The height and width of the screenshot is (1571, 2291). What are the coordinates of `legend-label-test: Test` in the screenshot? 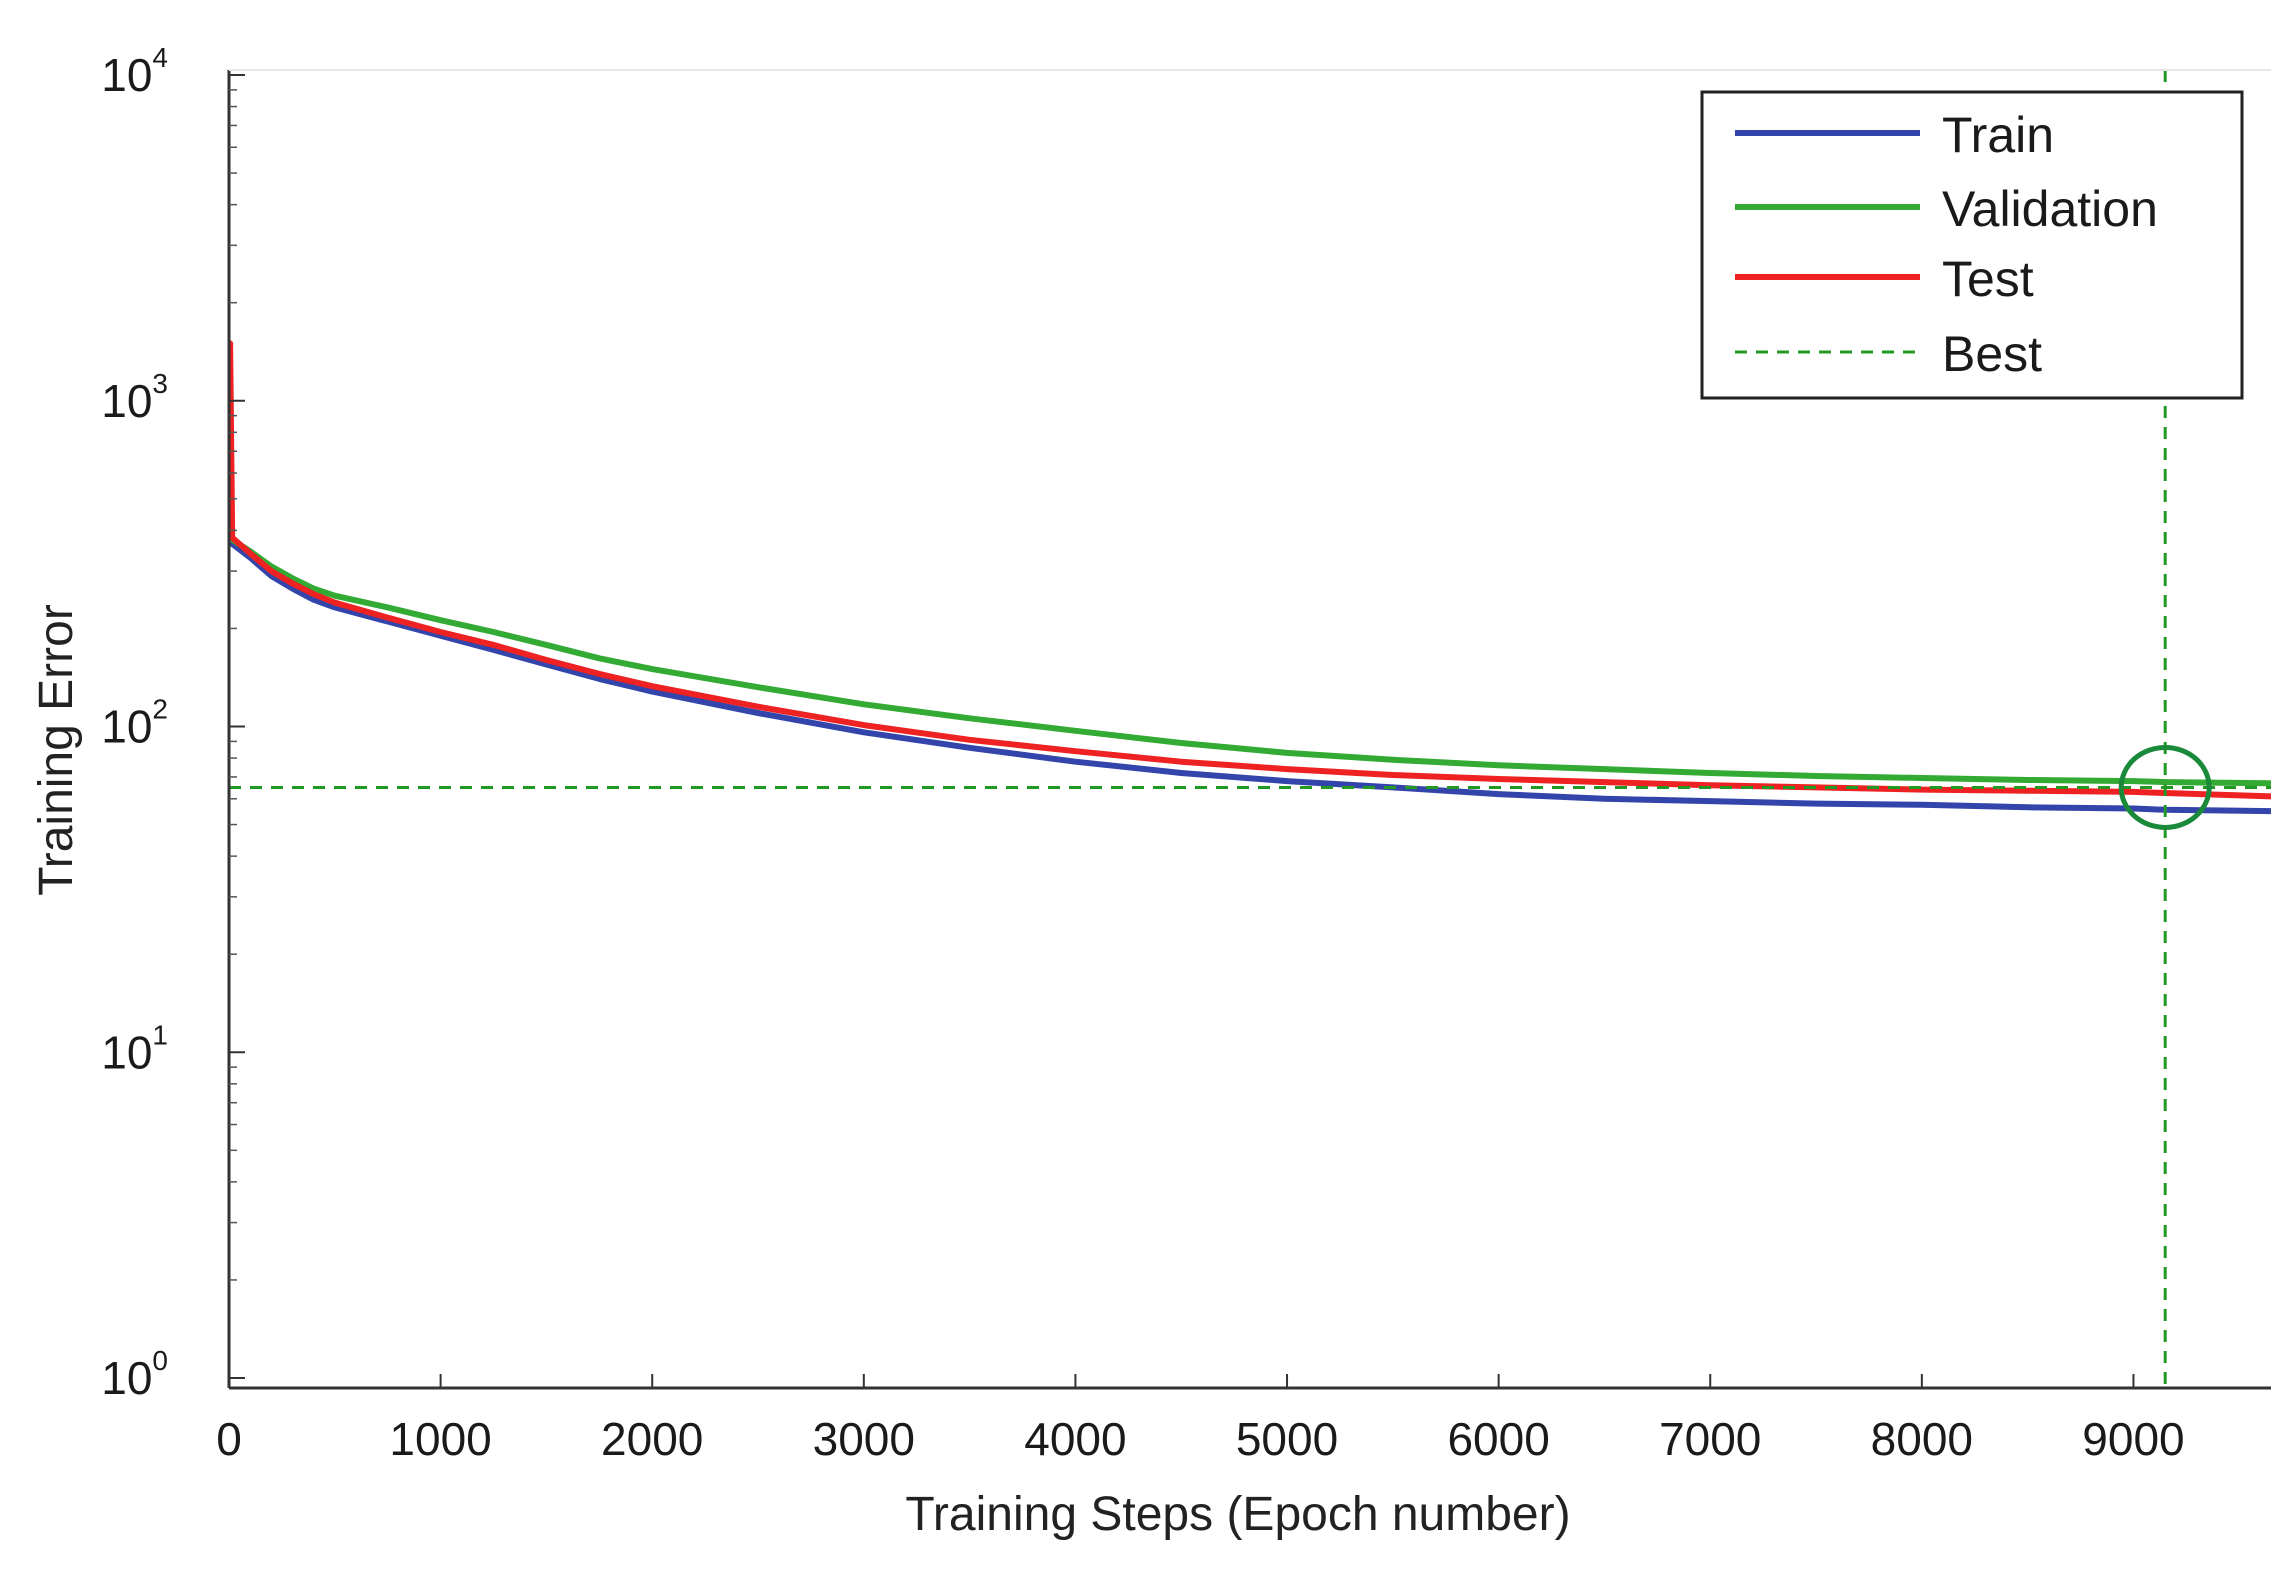 It's located at (1988, 279).